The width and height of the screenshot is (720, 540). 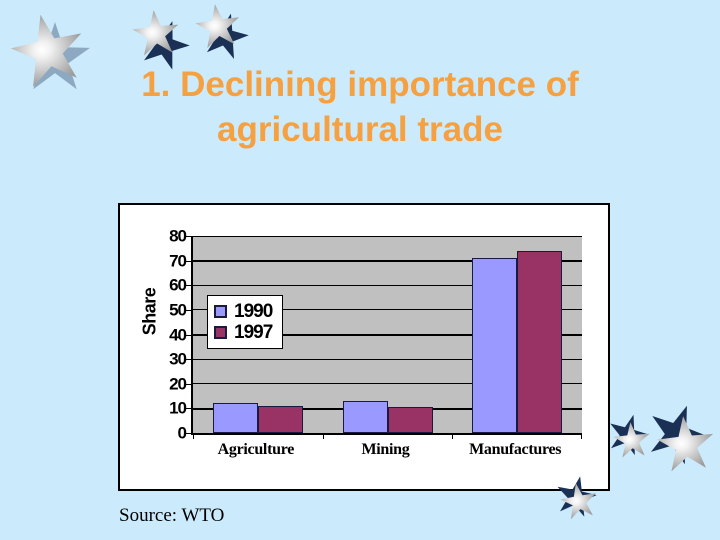 I want to click on x-axis-tick-label: Mining, so click(x=385, y=449).